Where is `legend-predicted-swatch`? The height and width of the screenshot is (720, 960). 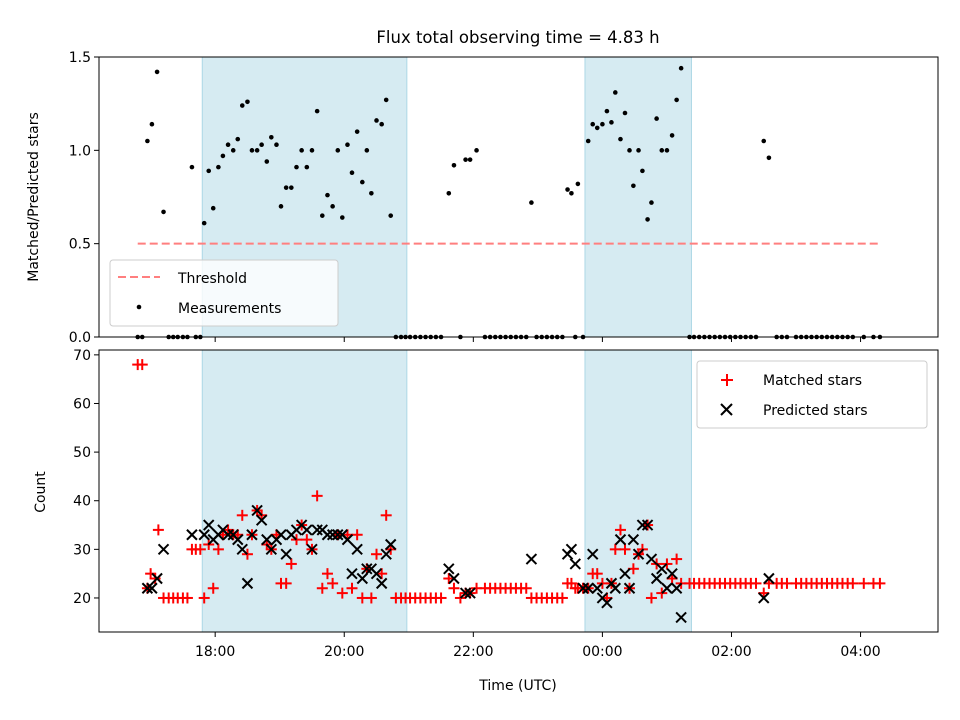
legend-predicted-swatch is located at coordinates (726, 409).